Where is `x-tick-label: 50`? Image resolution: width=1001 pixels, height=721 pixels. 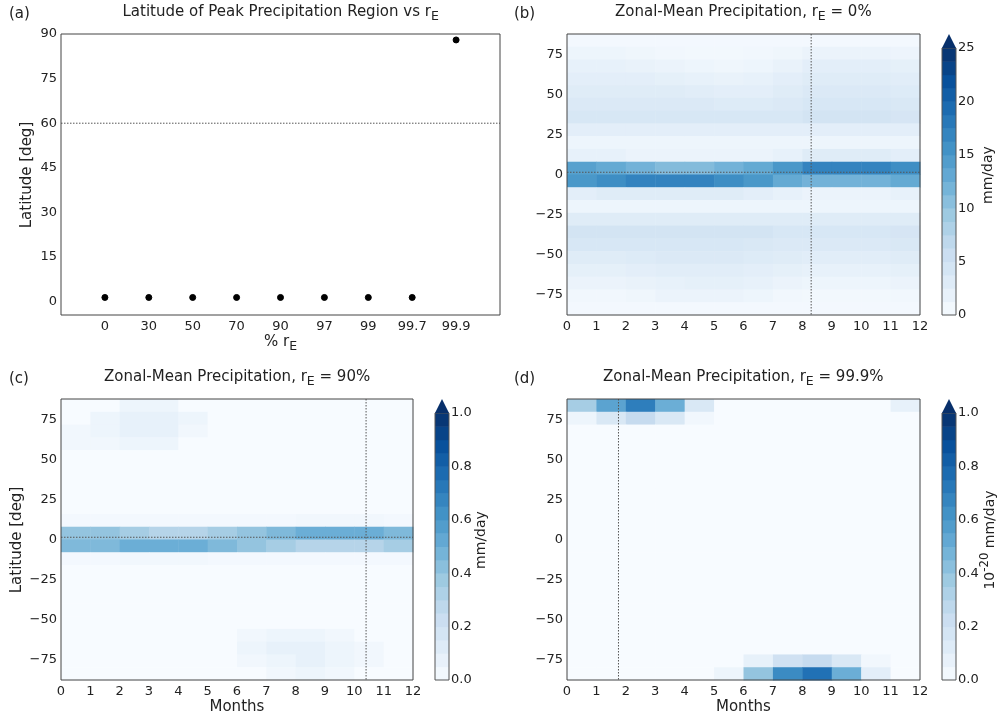 x-tick-label: 50 is located at coordinates (192, 326).